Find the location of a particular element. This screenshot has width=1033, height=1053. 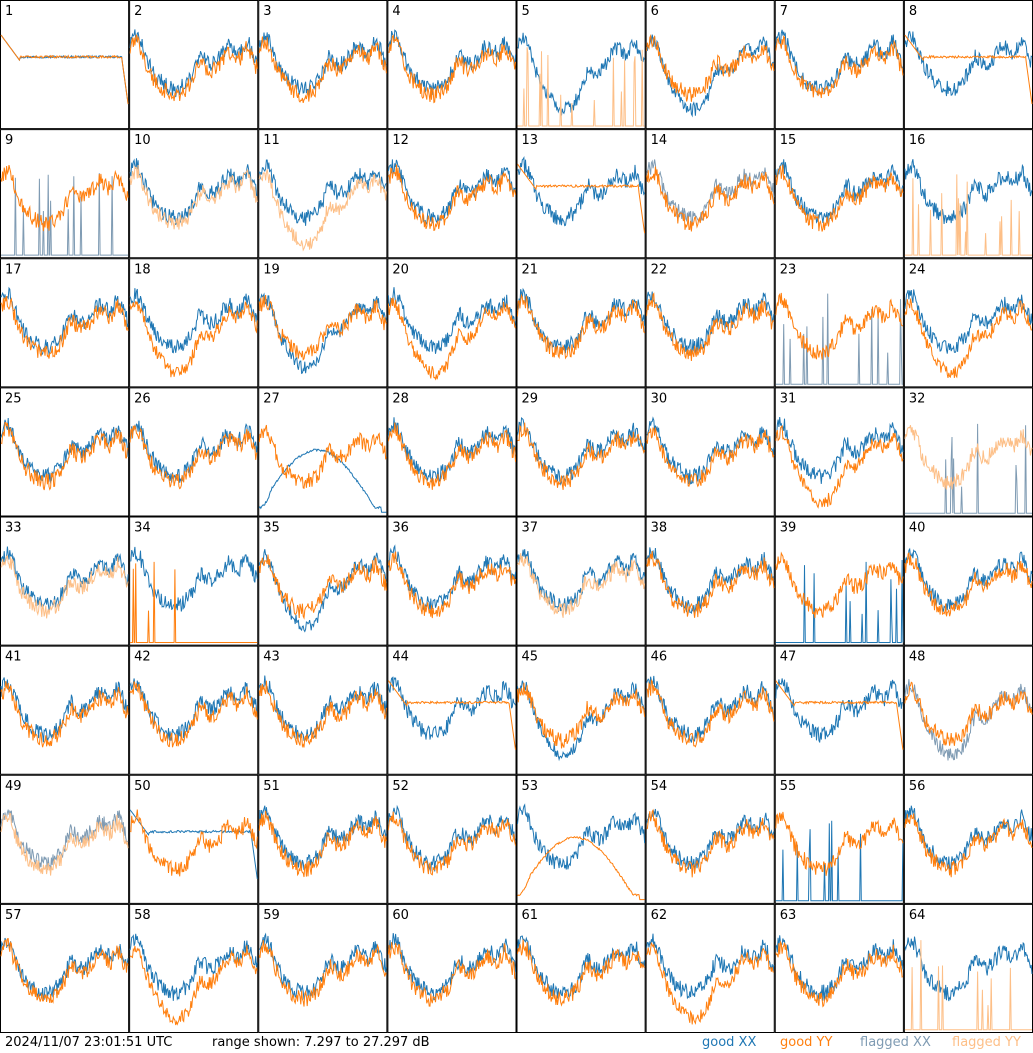

panel-label: 18 is located at coordinates (142, 269).